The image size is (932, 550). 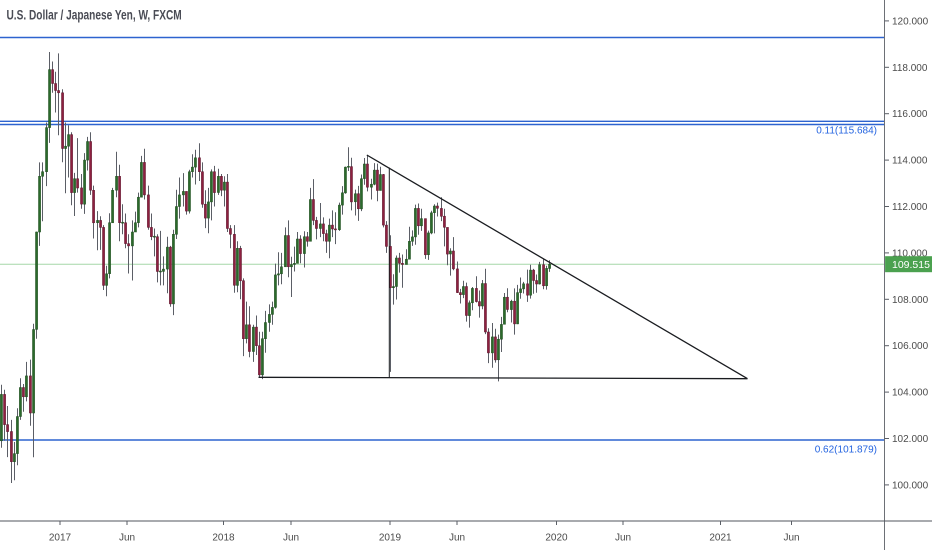 What do you see at coordinates (910, 393) in the screenshot?
I see `svg-text: 104.000` at bounding box center [910, 393].